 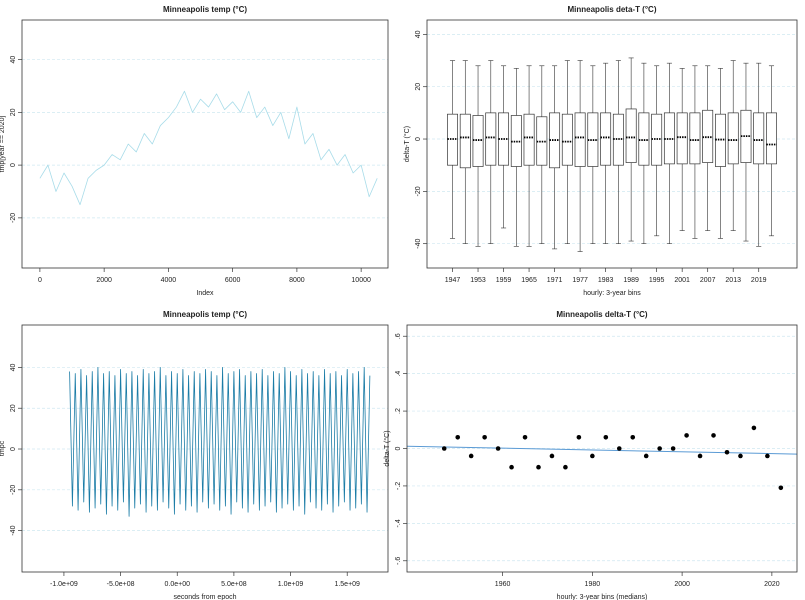 I want to click on y-tick-label: -.4, so click(x=398, y=523).